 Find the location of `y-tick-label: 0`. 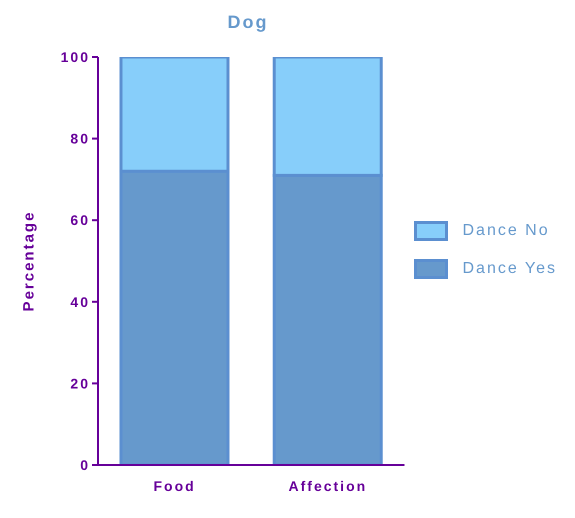

y-tick-label: 0 is located at coordinates (85, 464).